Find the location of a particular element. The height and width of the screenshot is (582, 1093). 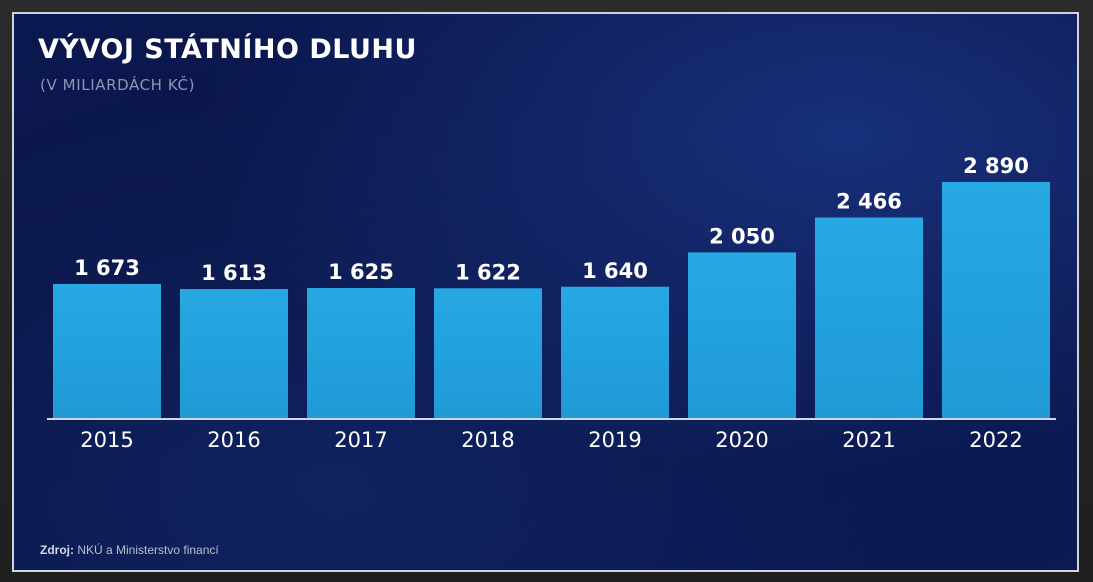

bar-2018 is located at coordinates (488, 353).